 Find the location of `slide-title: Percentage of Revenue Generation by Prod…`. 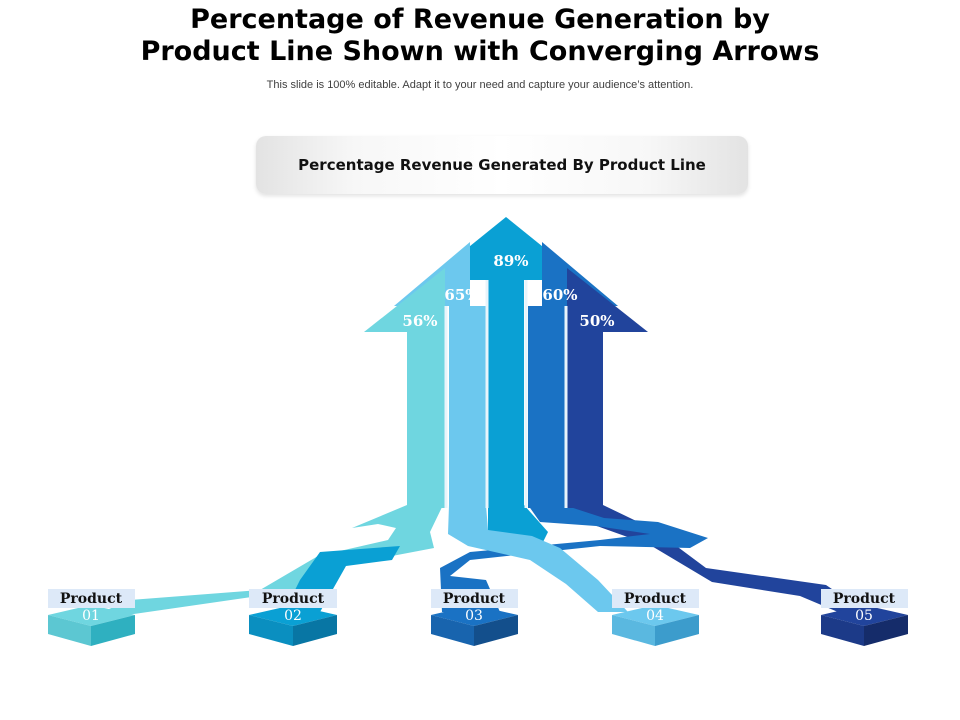

slide-title: Percentage of Revenue Generation by Prod… is located at coordinates (480, 36).